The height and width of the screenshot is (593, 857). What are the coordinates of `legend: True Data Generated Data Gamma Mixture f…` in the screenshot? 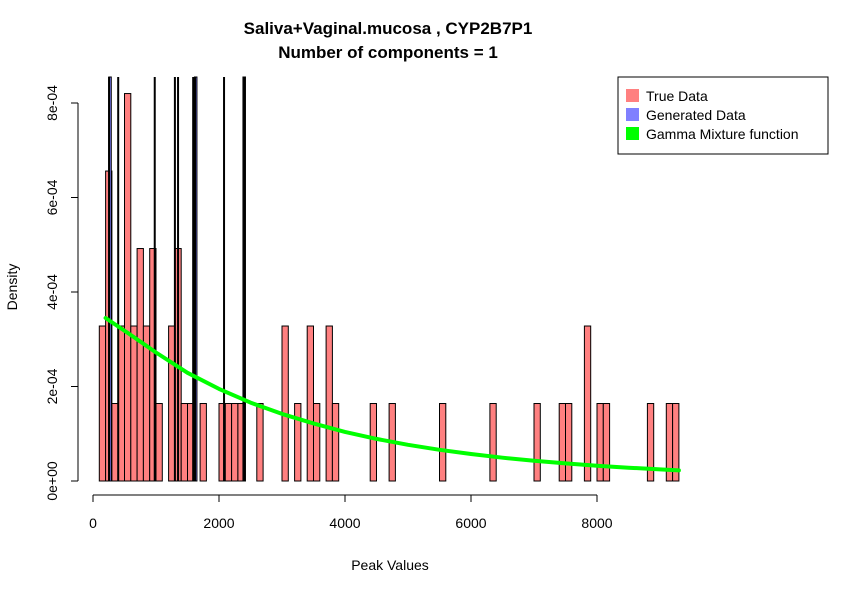 It's located at (723, 115).